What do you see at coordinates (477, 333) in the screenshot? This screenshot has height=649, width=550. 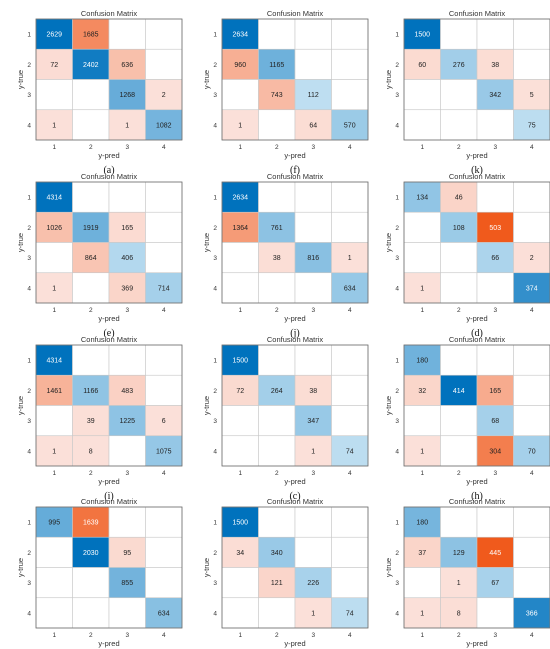 I see `panel-caption: (d)` at bounding box center [477, 333].